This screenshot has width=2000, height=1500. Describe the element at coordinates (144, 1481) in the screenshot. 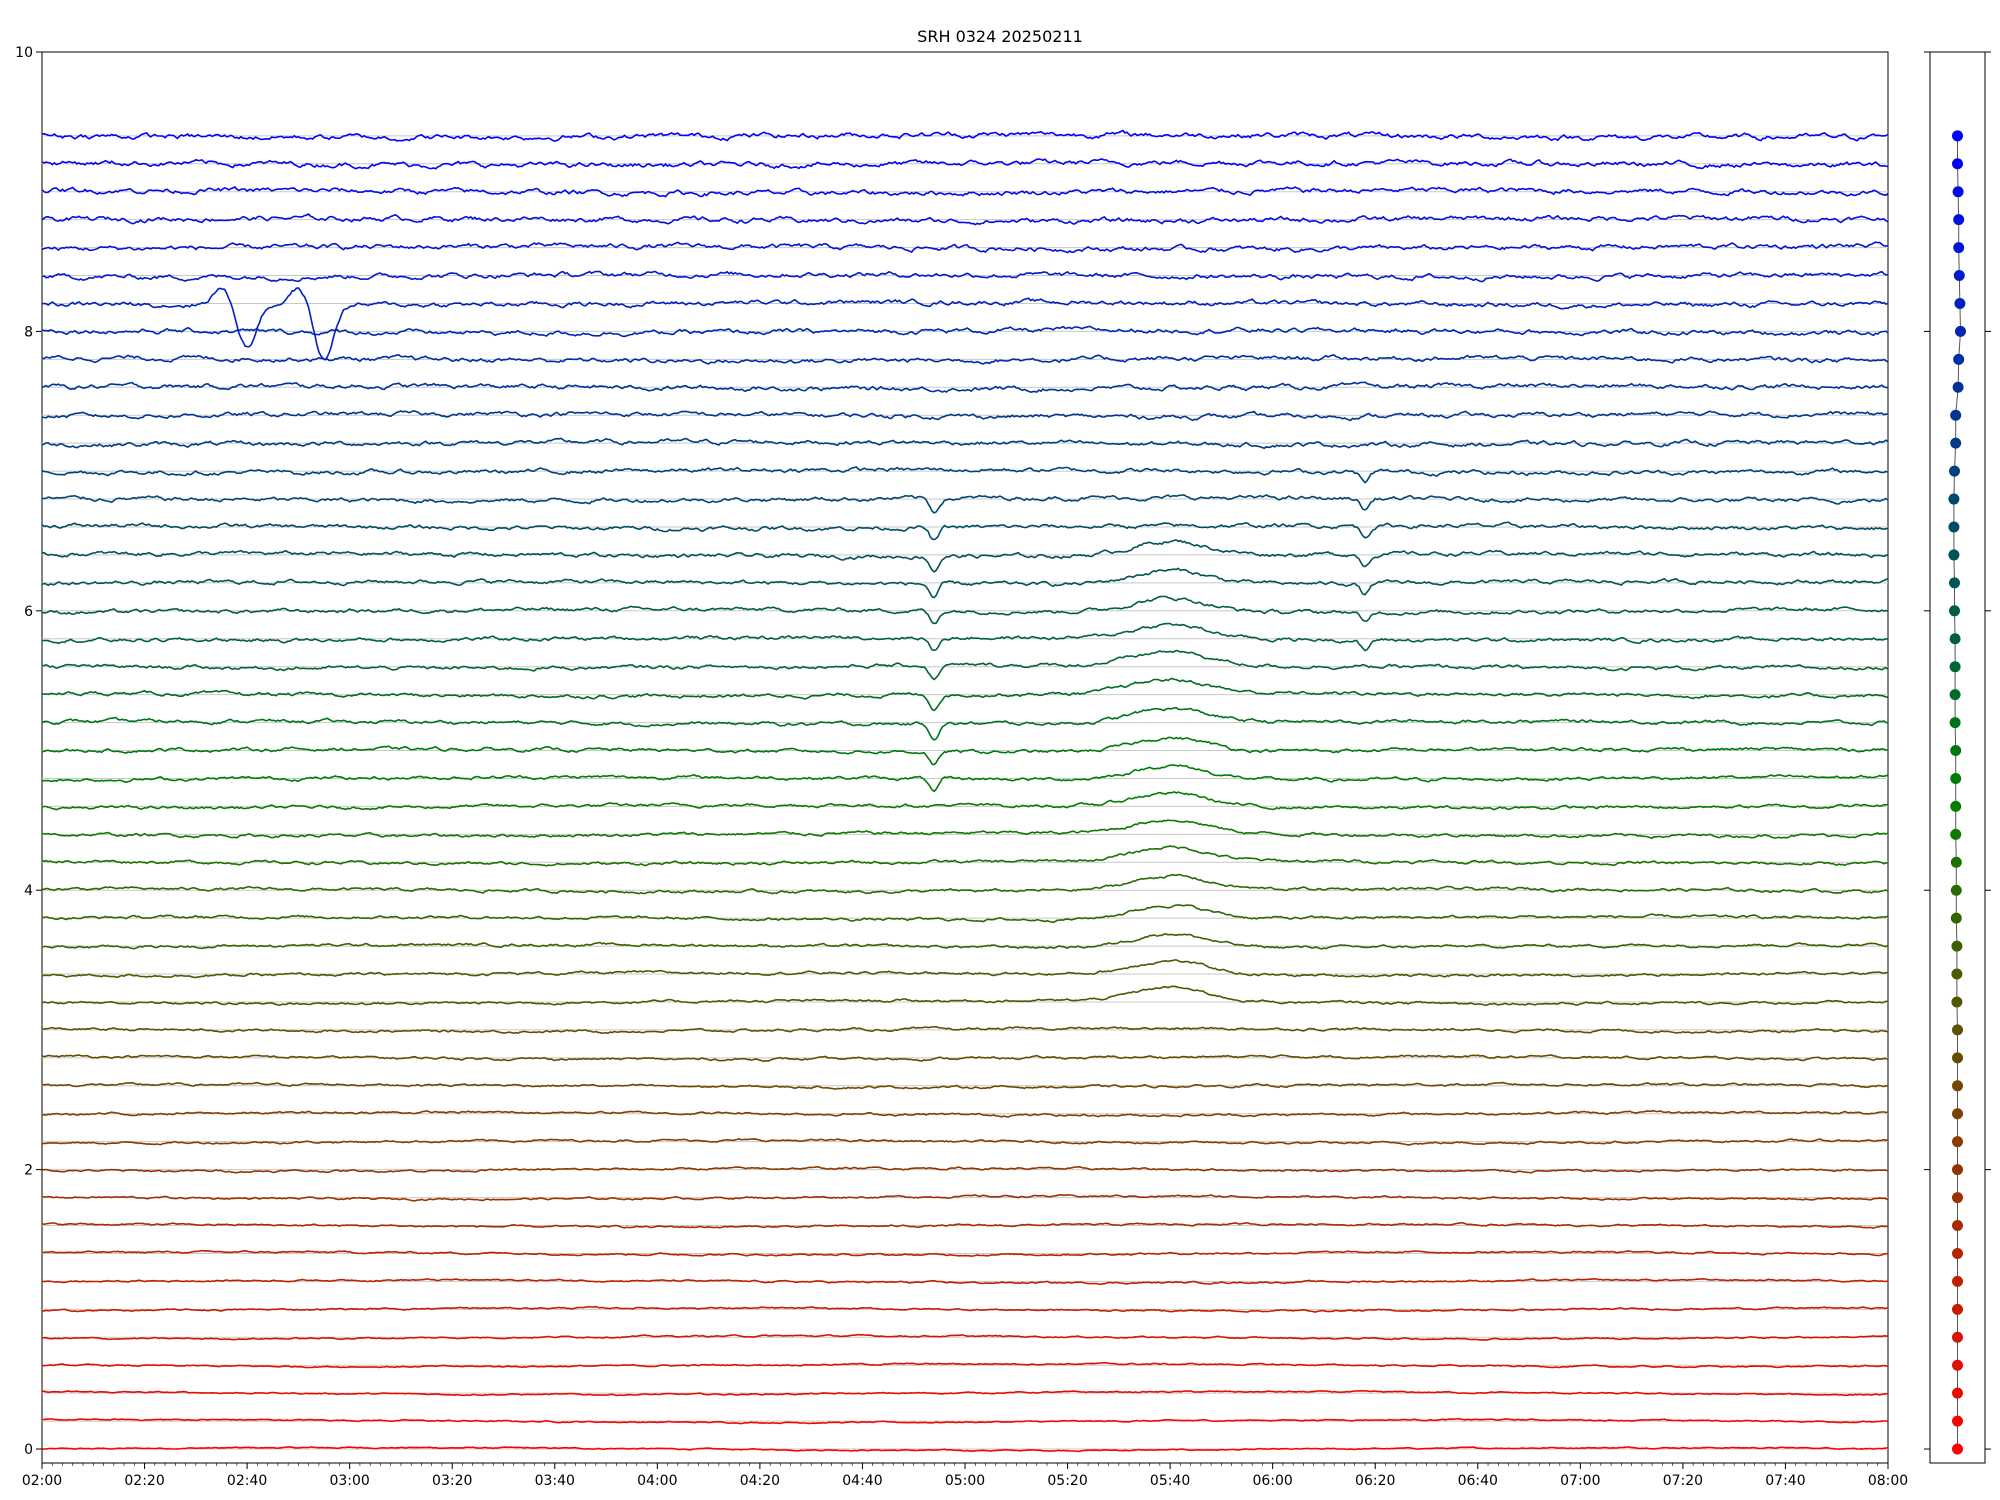

I see `x-tick-label: 02:20` at that location.